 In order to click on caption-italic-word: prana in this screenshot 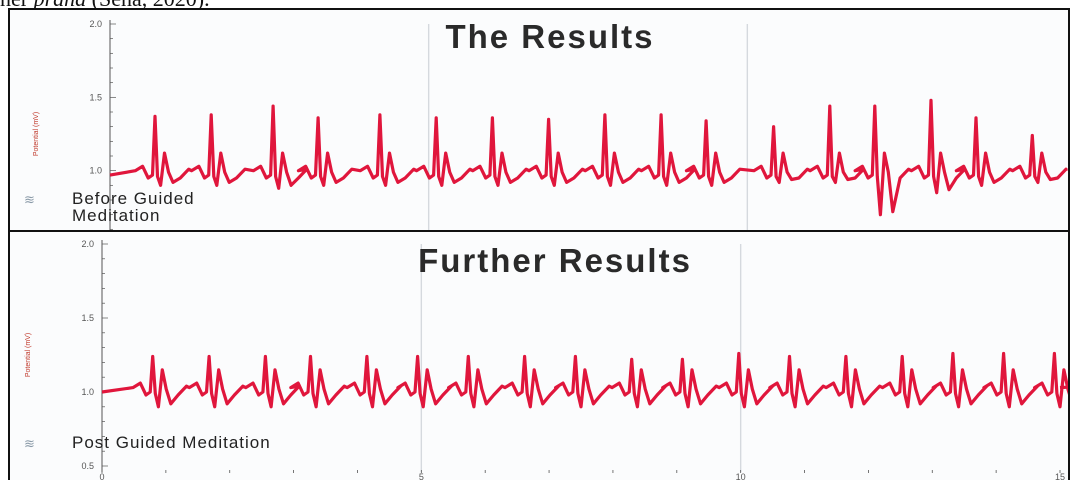, I will do `click(60, 5)`.